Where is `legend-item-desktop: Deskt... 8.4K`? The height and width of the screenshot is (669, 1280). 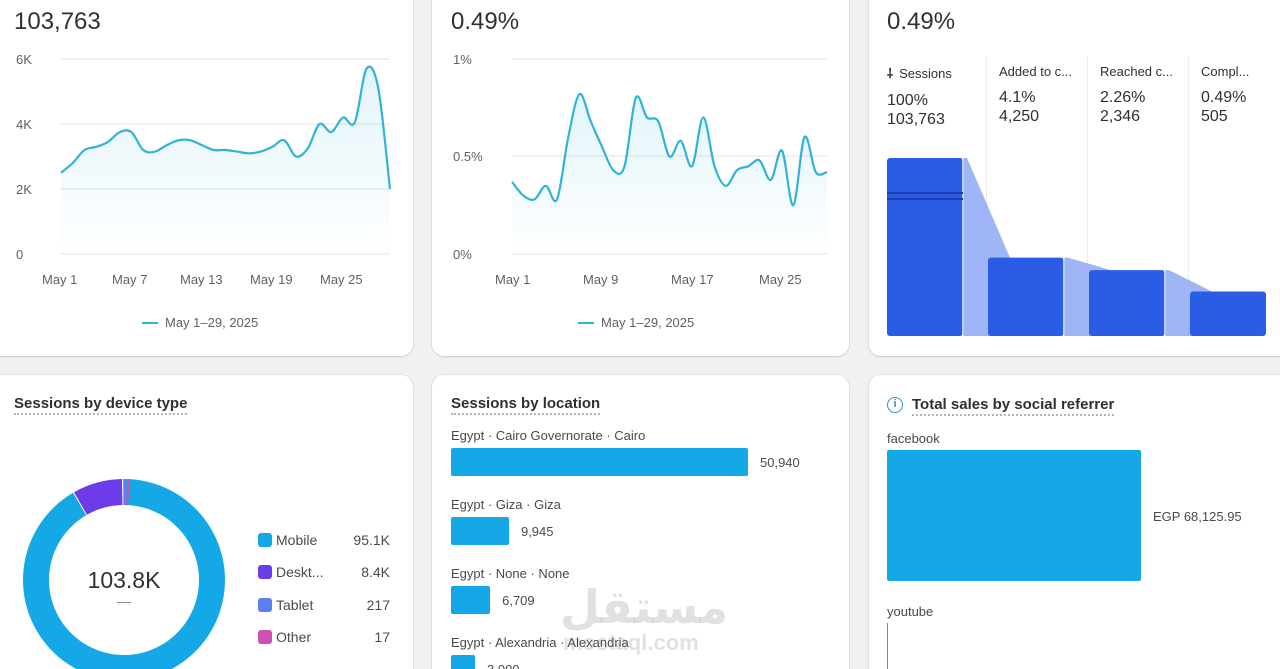 legend-item-desktop: Deskt... 8.4K is located at coordinates (324, 572).